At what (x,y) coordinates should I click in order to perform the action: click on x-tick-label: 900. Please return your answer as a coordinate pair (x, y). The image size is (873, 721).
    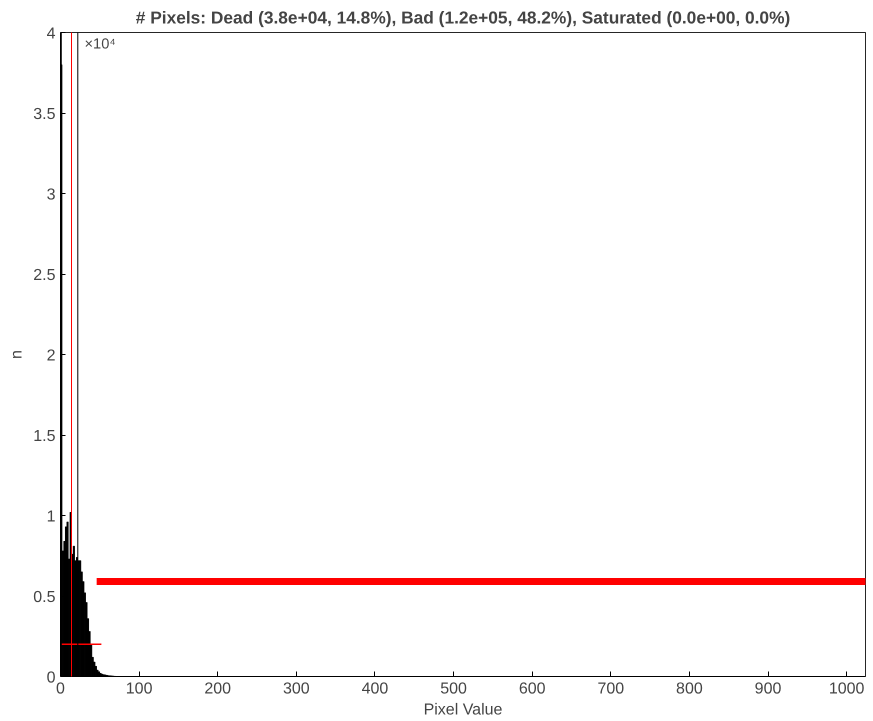
    Looking at the image, I should click on (768, 689).